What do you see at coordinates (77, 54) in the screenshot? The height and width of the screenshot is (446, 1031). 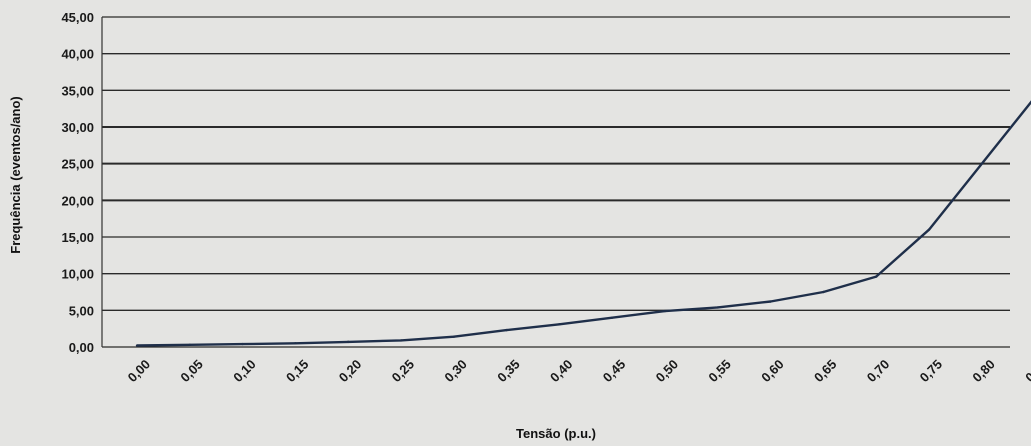 I see `y-tick-label: 40,00` at bounding box center [77, 54].